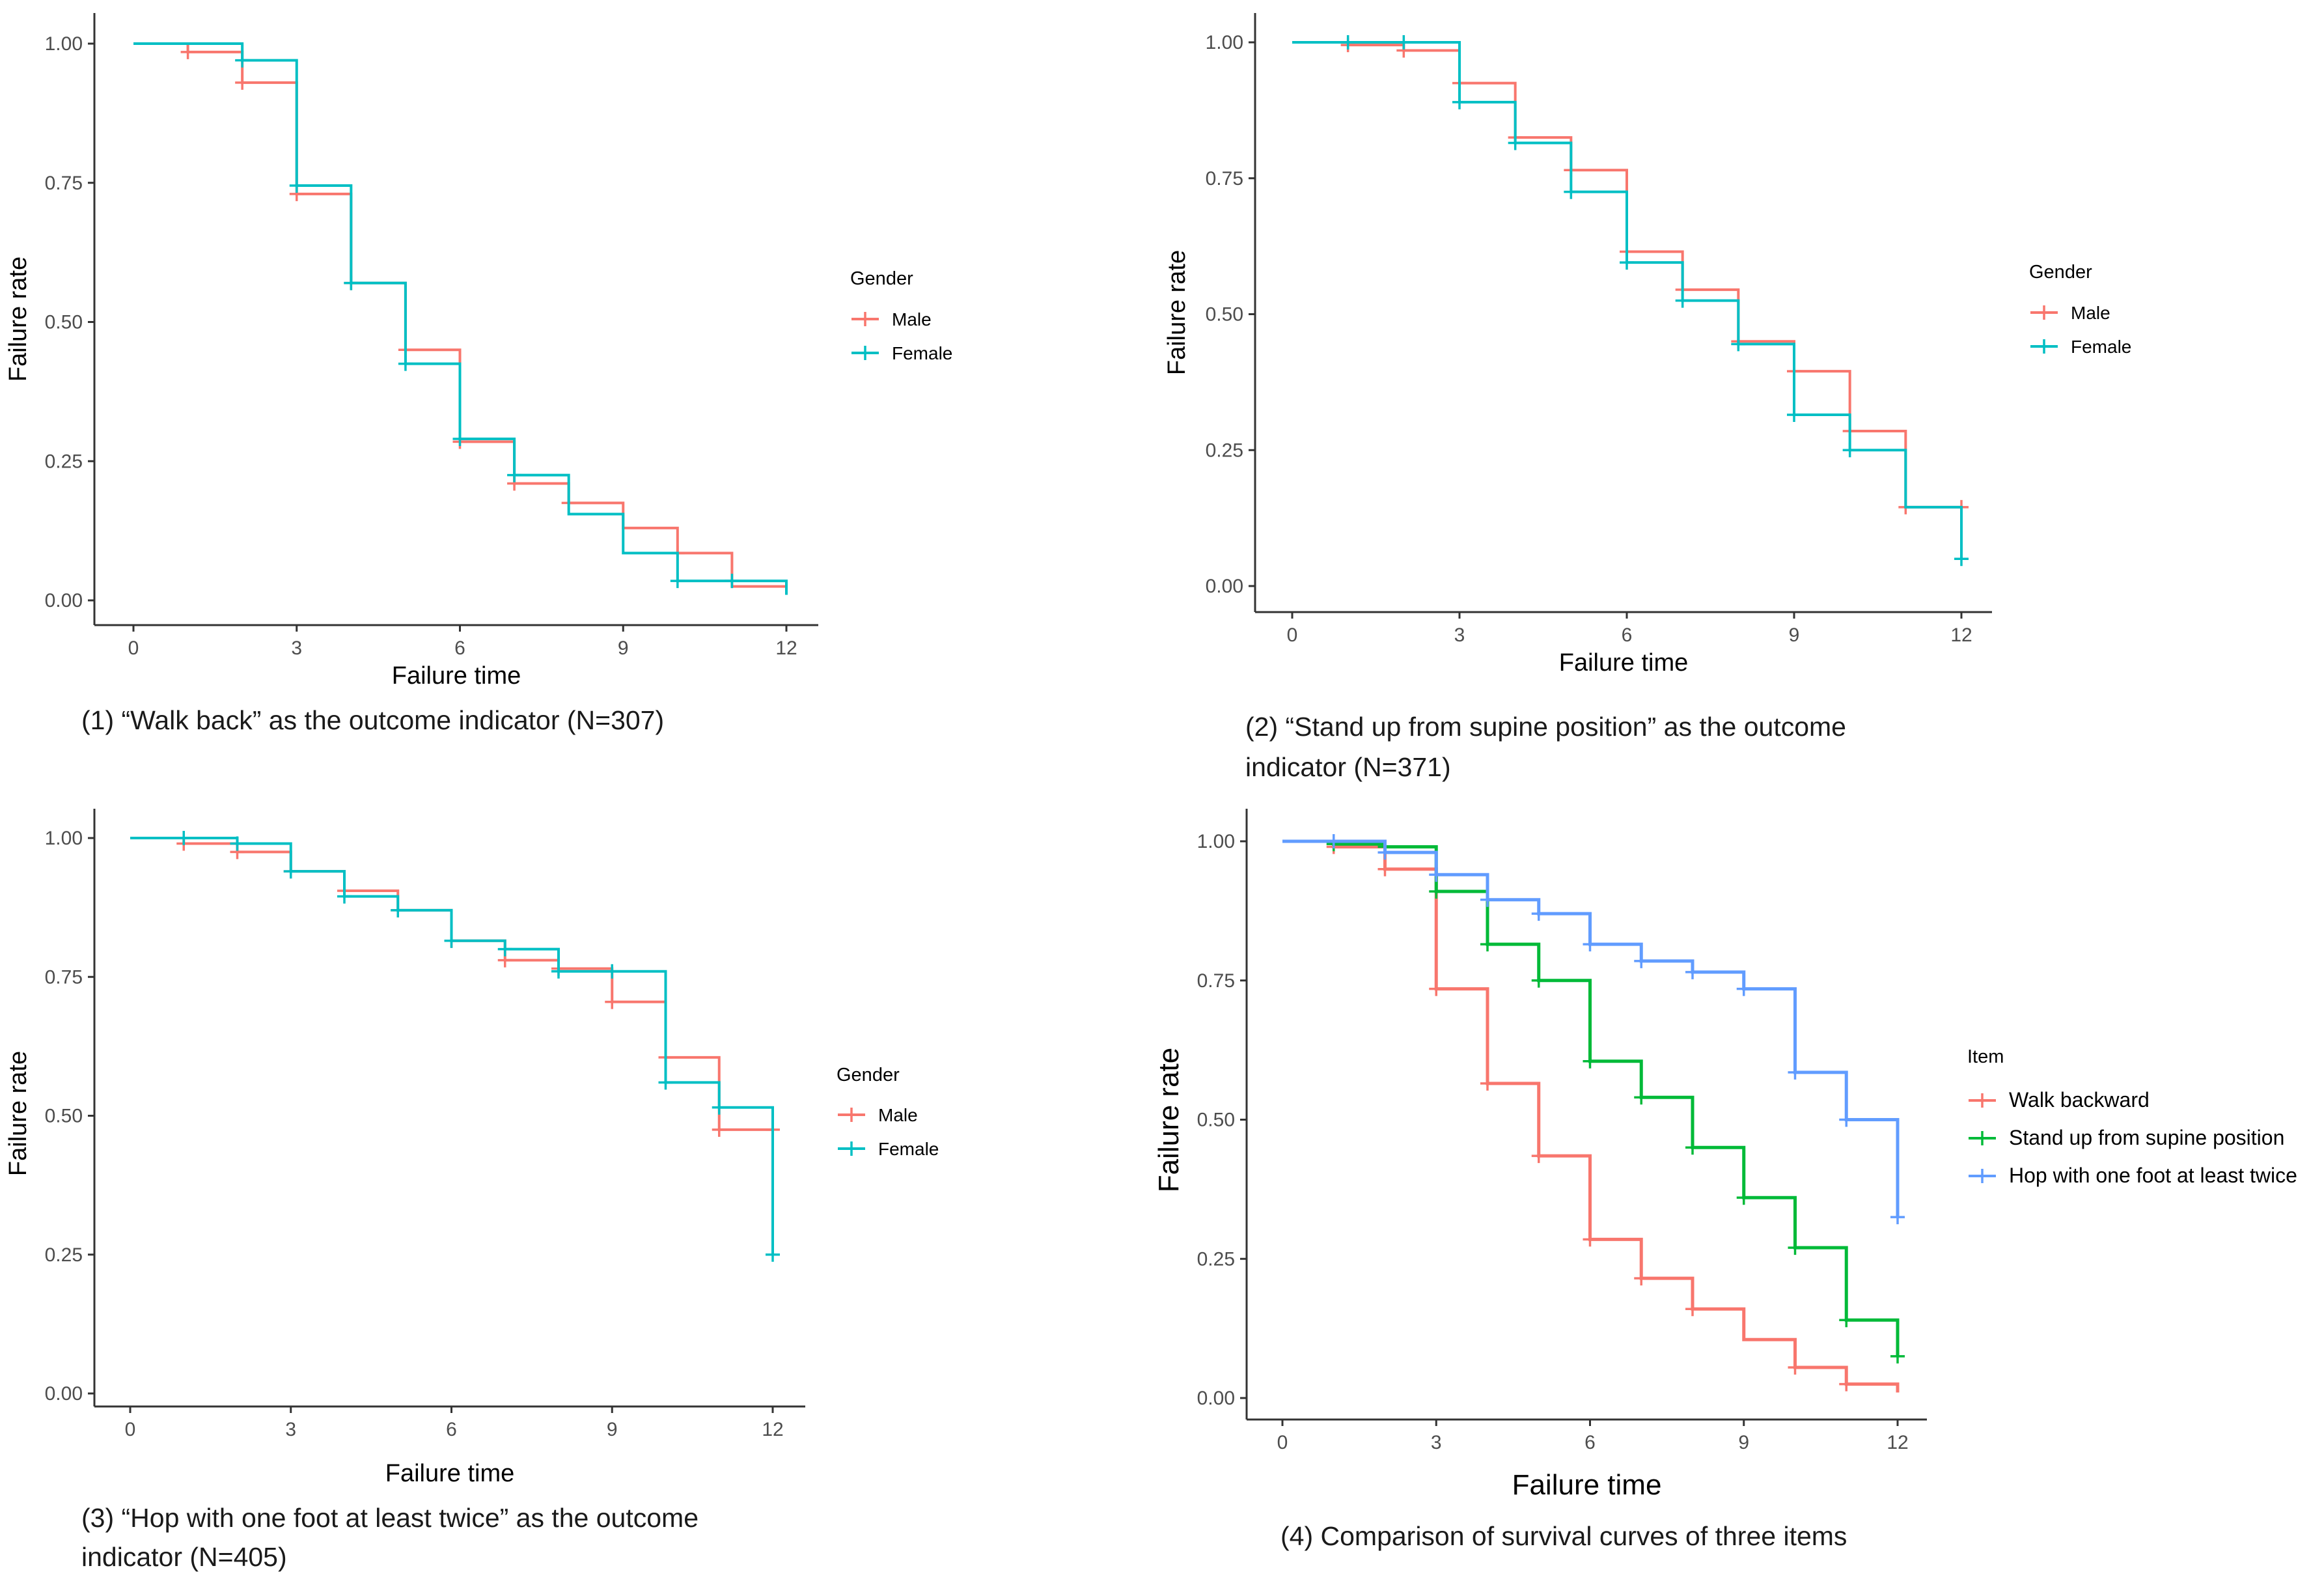  Describe the element at coordinates (64, 1116) in the screenshot. I see `y-tick-label: 0.50` at that location.